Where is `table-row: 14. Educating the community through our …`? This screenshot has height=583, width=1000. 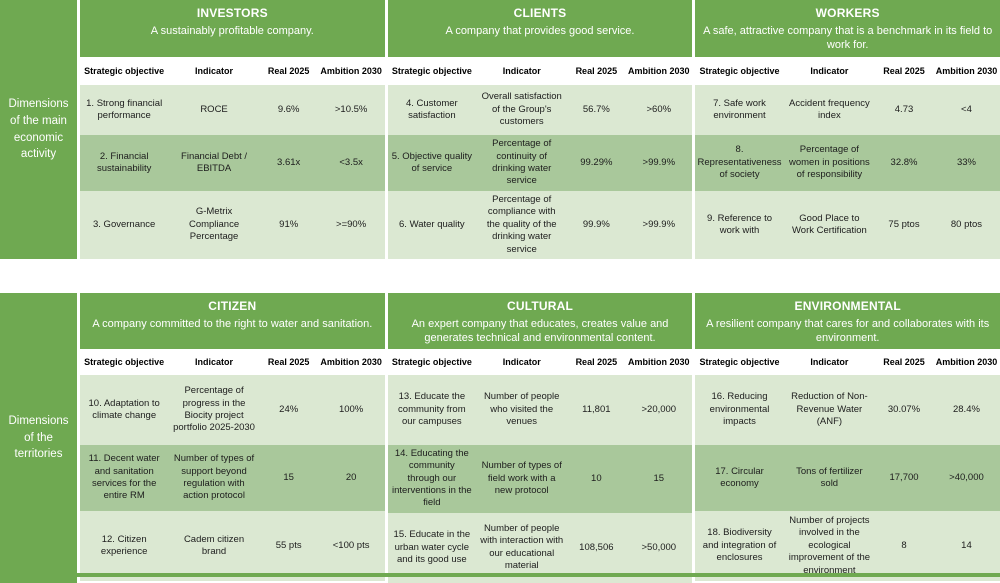
table-row: 14. Educating the community through our … is located at coordinates (540, 479).